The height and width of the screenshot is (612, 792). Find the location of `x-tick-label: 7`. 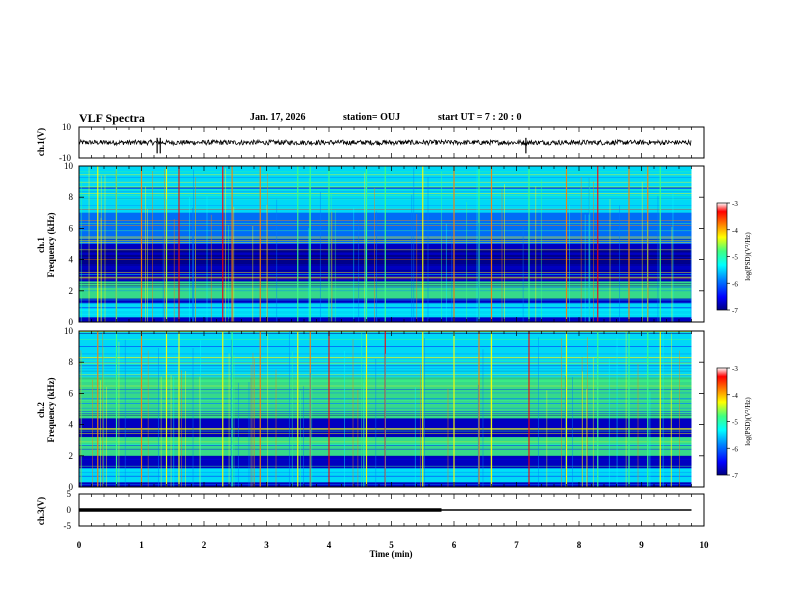

x-tick-label: 7 is located at coordinates (516, 545).